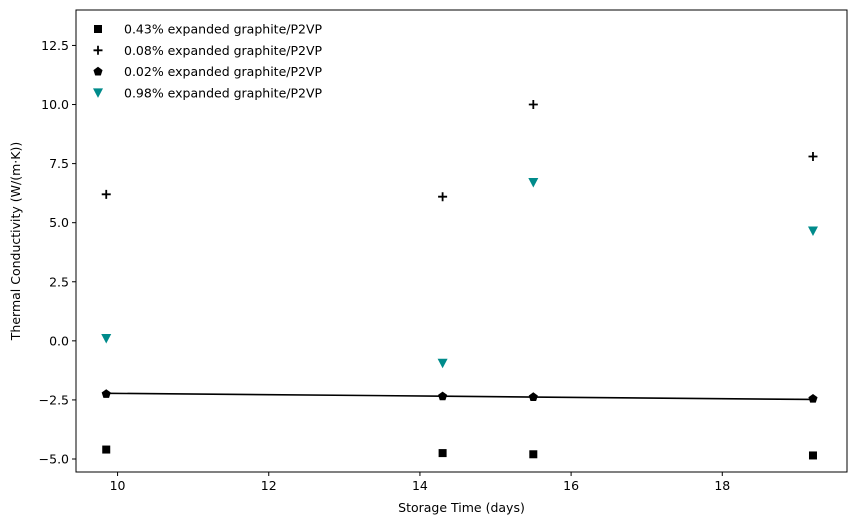 The width and height of the screenshot is (857, 525). What do you see at coordinates (15, 241) in the screenshot?
I see `y-axis-label: Thermal Conductivity (W/(m·K))` at bounding box center [15, 241].